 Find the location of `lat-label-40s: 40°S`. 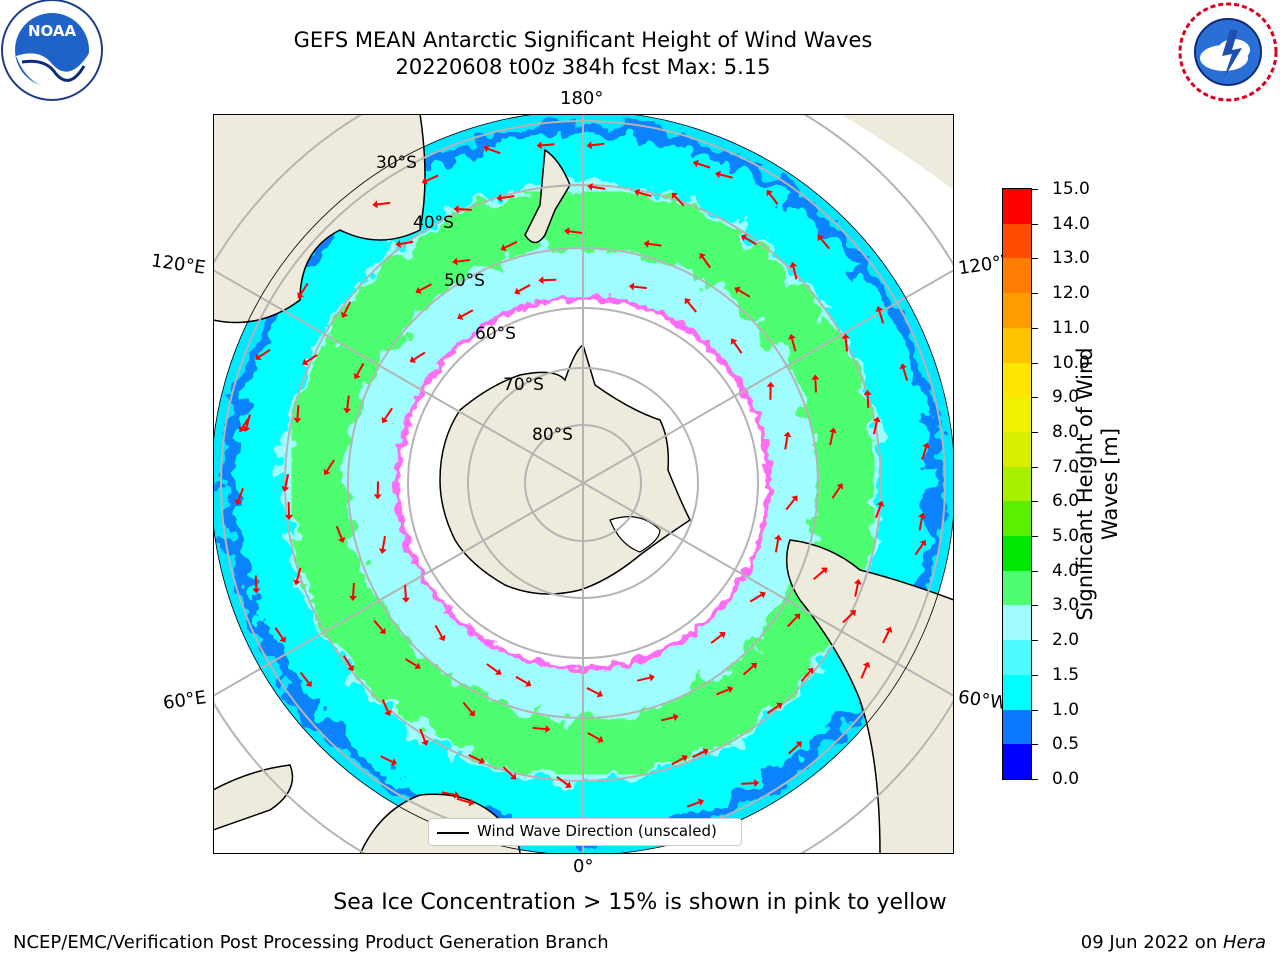

lat-label-40s: 40°S is located at coordinates (433, 223).